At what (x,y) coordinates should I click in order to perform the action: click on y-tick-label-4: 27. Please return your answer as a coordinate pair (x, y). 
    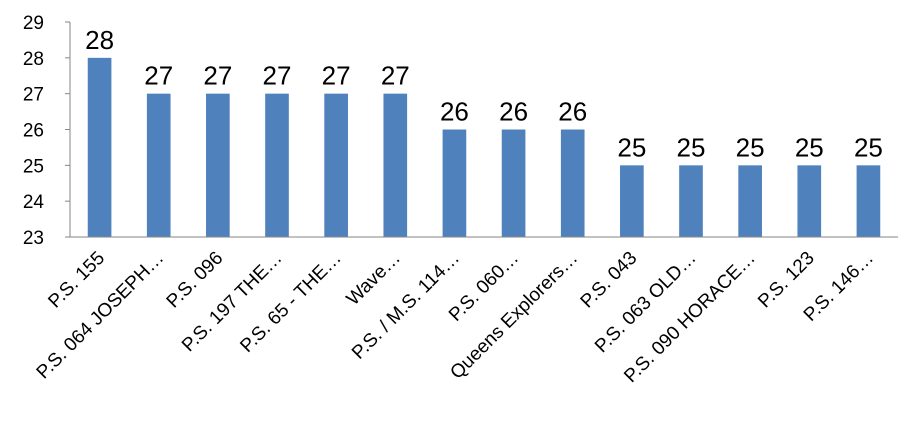
    Looking at the image, I should click on (33, 95).